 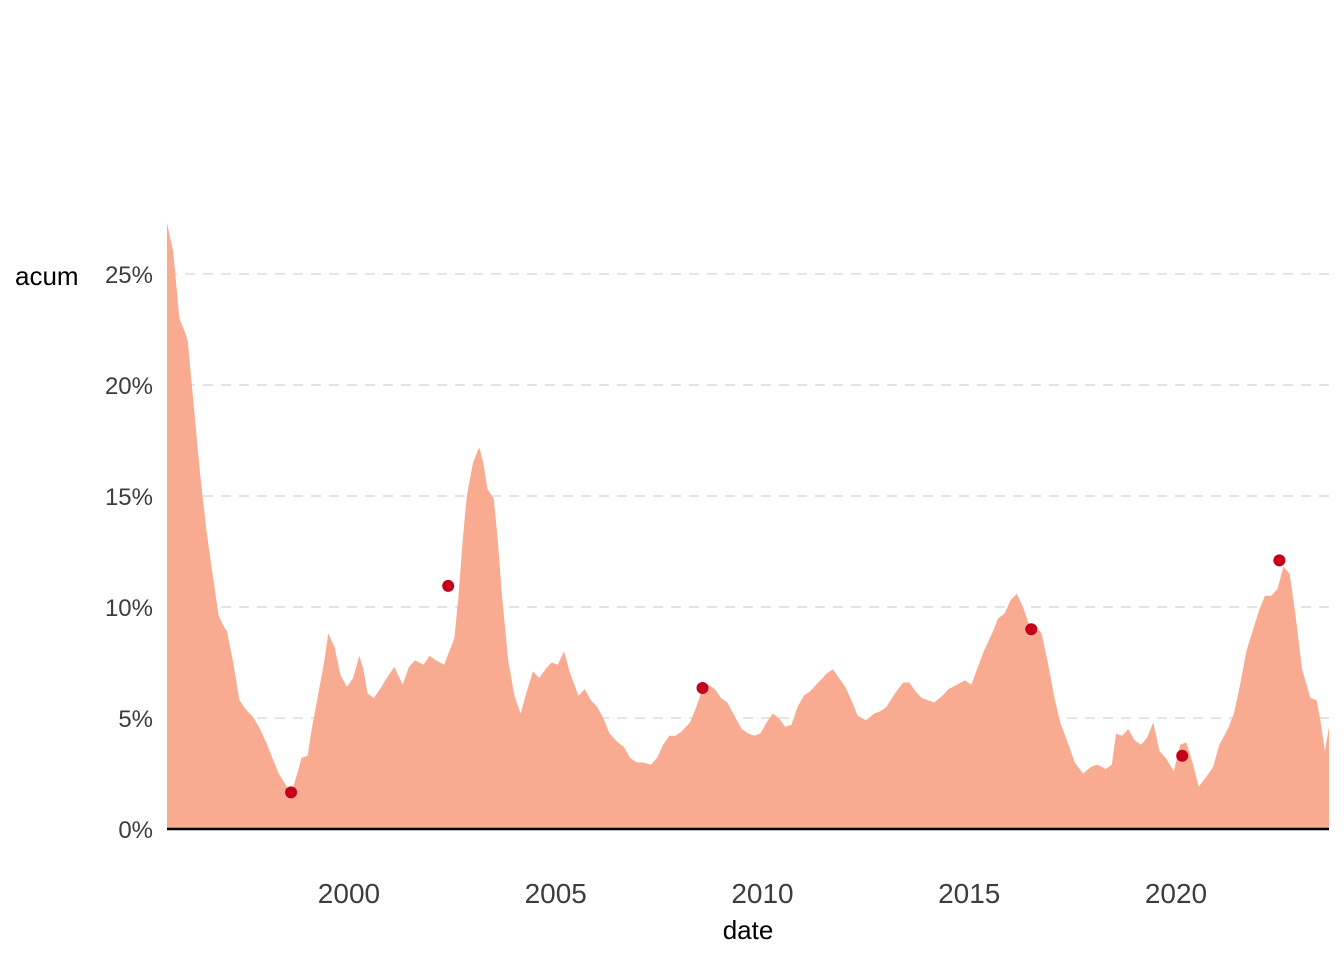 I want to click on x-tick-label: 2015, so click(x=969, y=893).